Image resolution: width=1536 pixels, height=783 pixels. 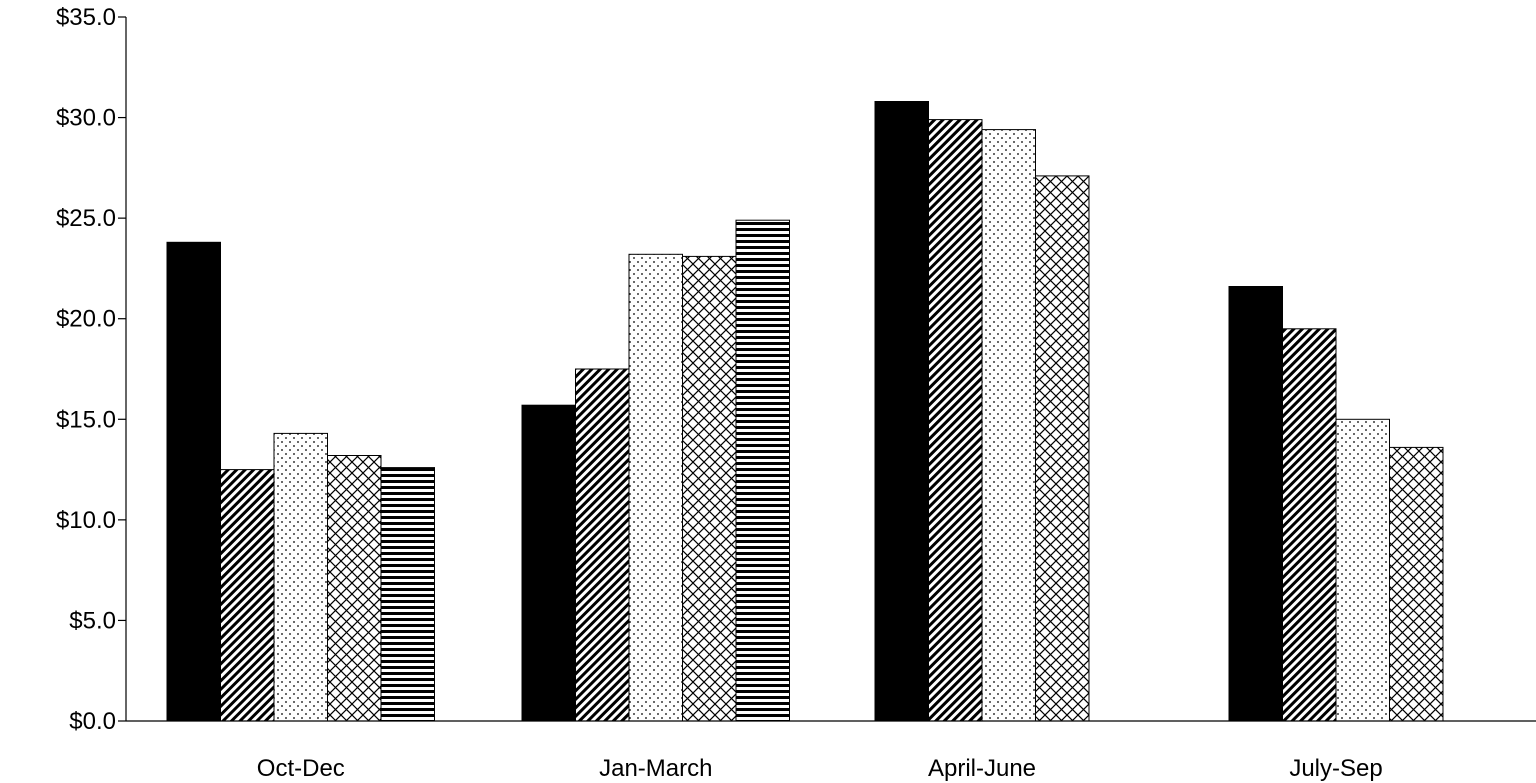 I want to click on y-tick-label: $35.0, so click(x=86, y=17).